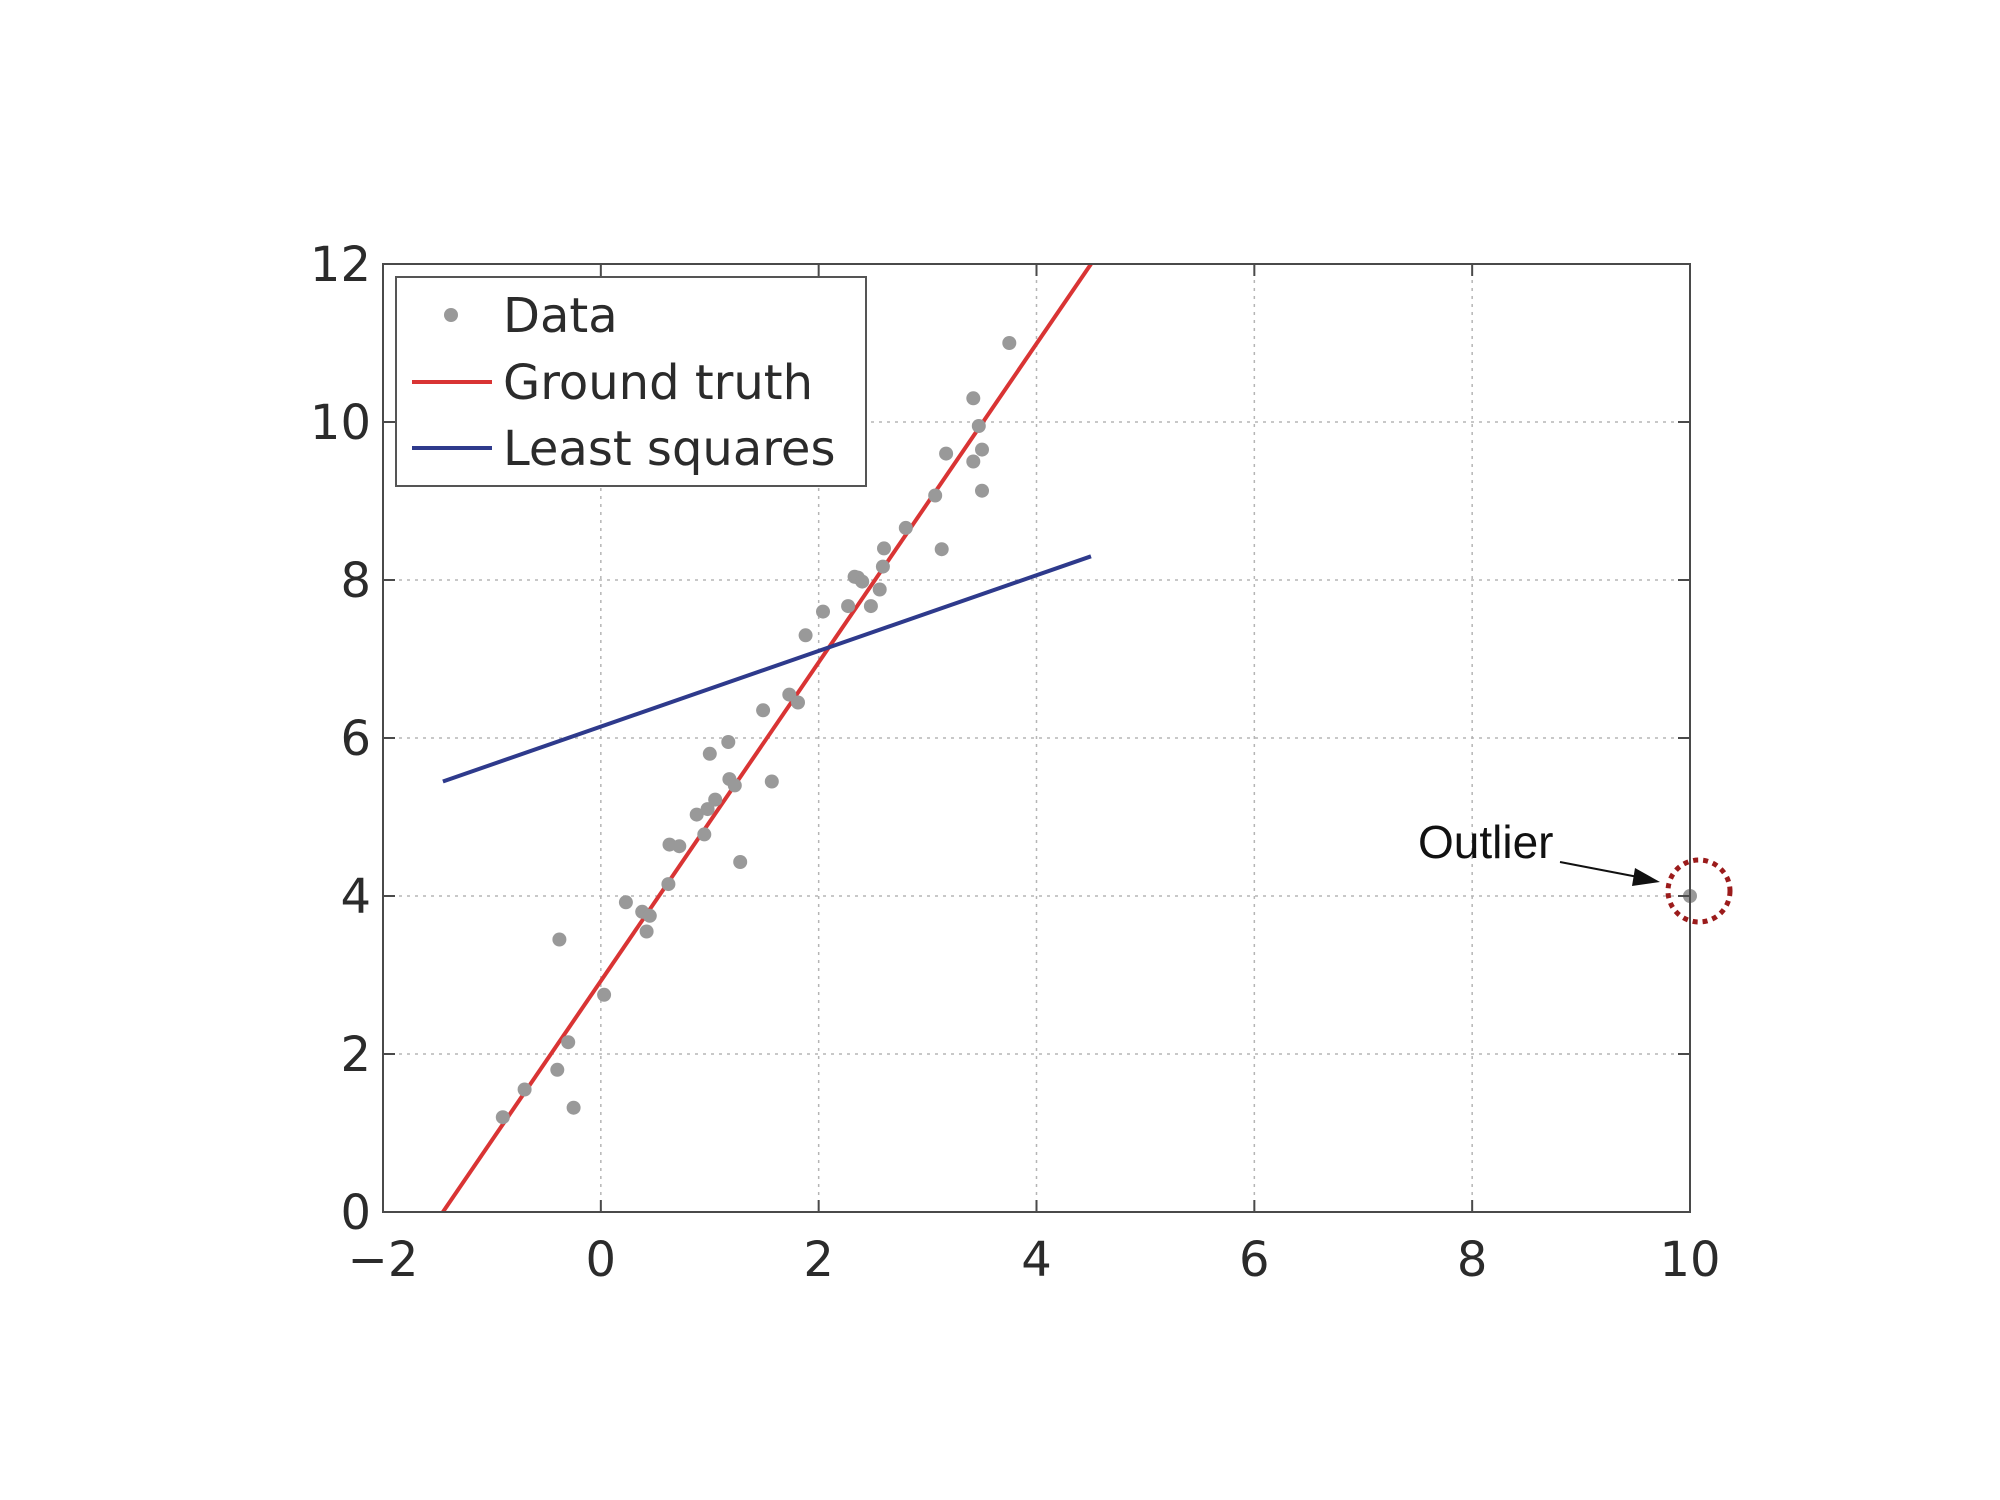 This screenshot has width=2000, height=1500. Describe the element at coordinates (355, 897) in the screenshot. I see `y-tick-label: 4` at that location.